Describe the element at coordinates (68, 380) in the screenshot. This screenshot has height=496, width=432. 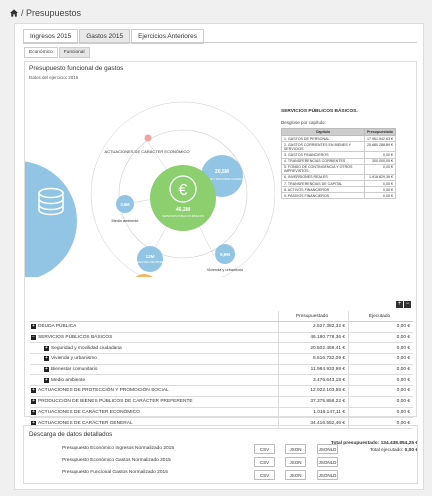
I see `row-label: Medio ambiente` at that location.